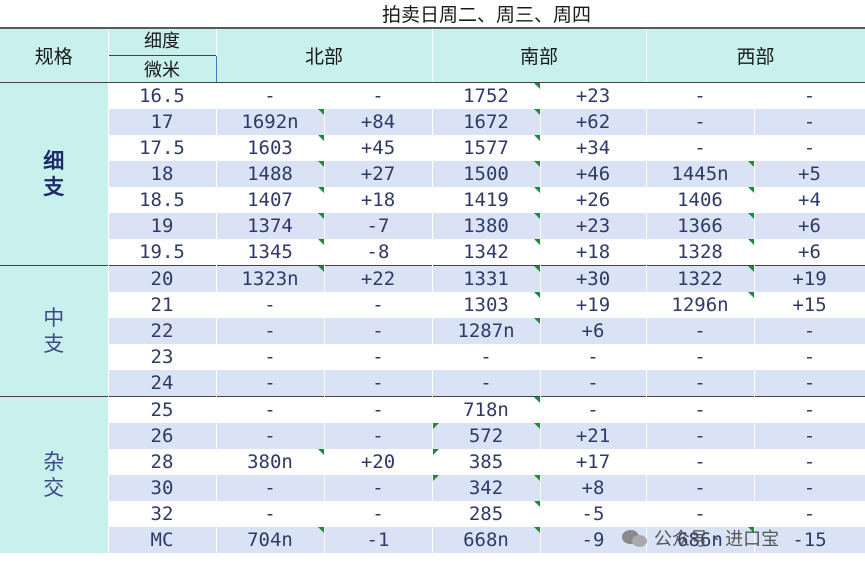 This screenshot has width=865, height=569. What do you see at coordinates (593, 436) in the screenshot?
I see `south-change: +21` at bounding box center [593, 436].